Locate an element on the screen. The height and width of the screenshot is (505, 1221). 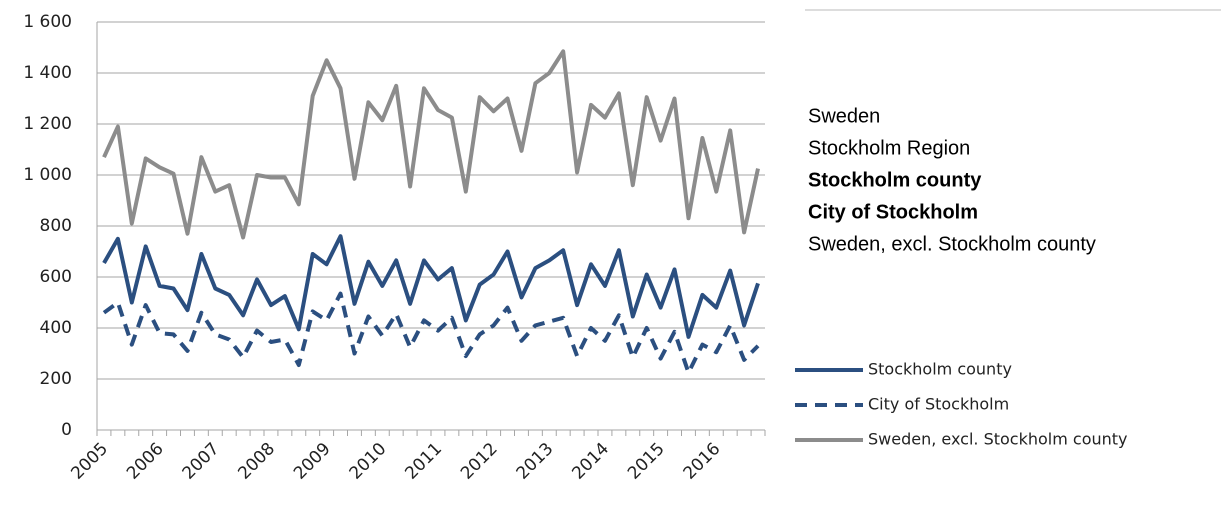
y-tick-label: 1 000 is located at coordinates (47, 175).